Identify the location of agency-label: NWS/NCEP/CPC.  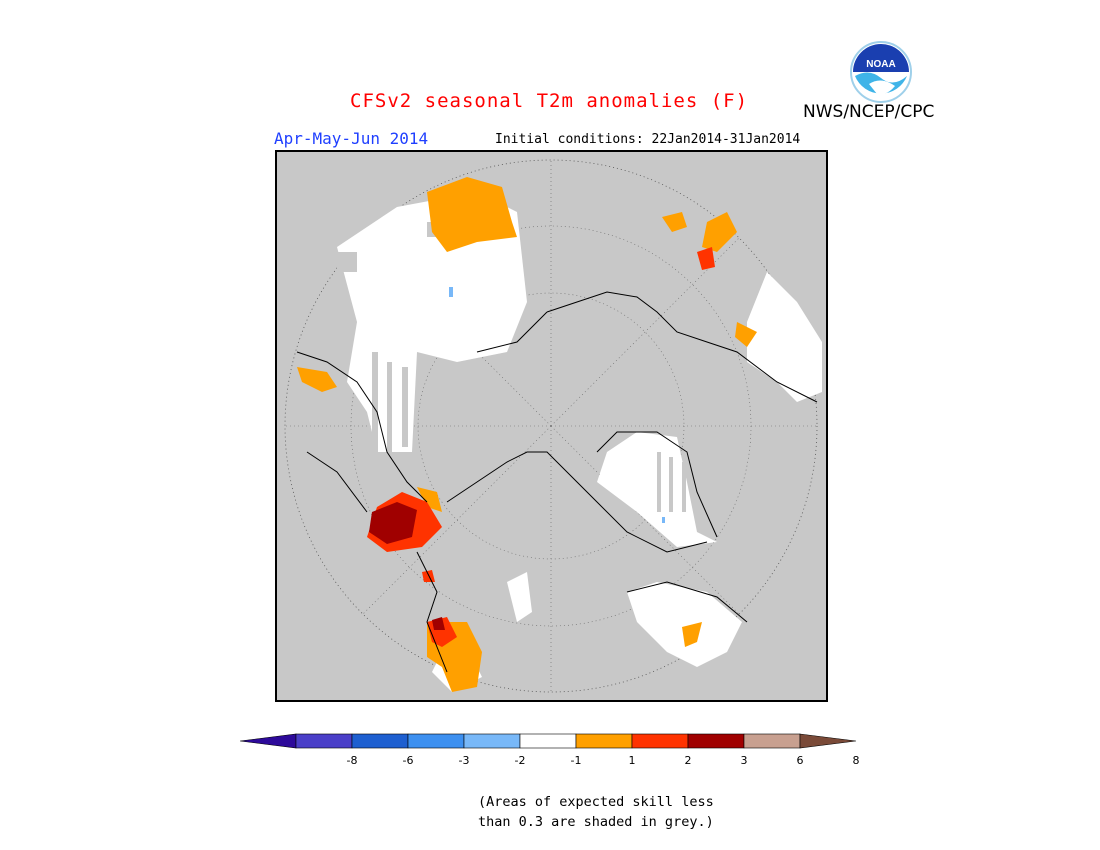
(869, 112).